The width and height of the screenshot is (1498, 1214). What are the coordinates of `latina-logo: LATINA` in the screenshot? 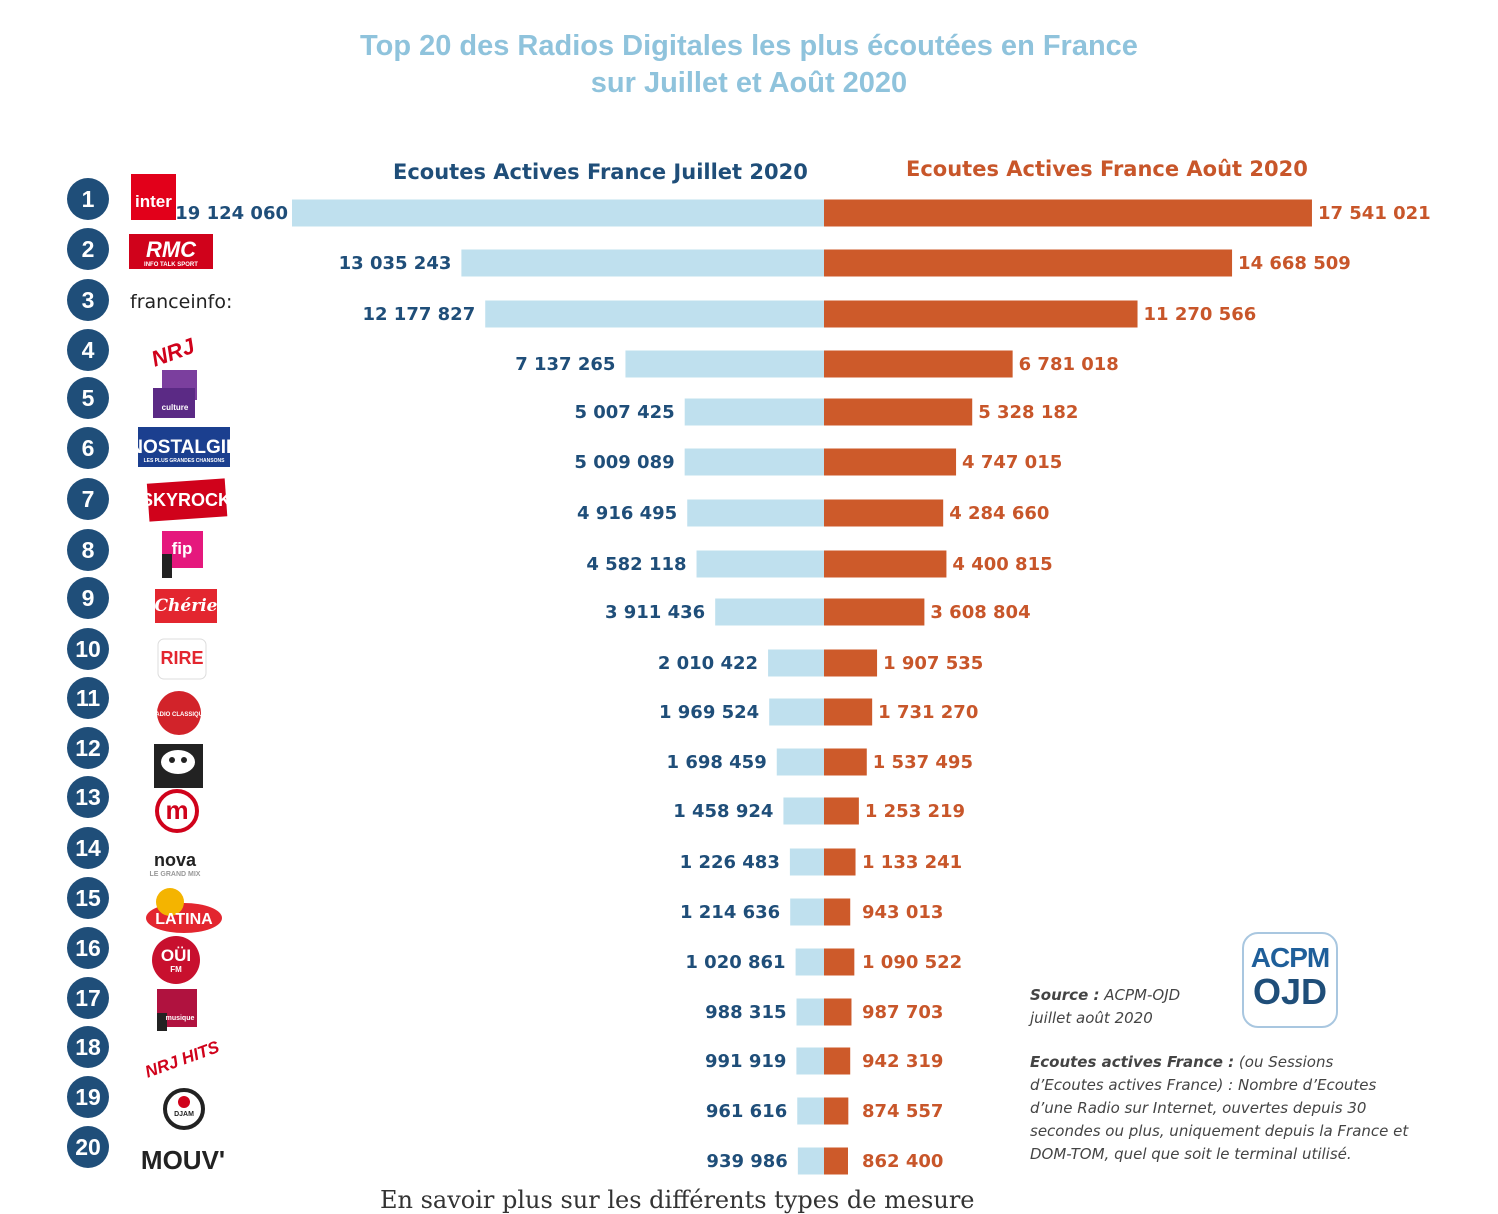 It's located at (184, 910).